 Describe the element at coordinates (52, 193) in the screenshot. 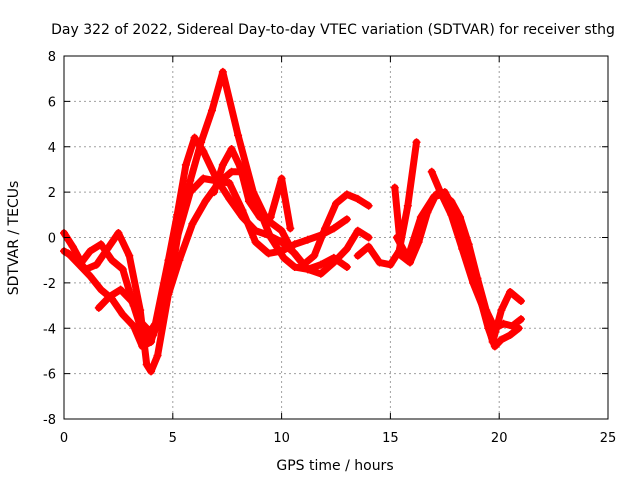

I see `y-tick-label: 2` at that location.